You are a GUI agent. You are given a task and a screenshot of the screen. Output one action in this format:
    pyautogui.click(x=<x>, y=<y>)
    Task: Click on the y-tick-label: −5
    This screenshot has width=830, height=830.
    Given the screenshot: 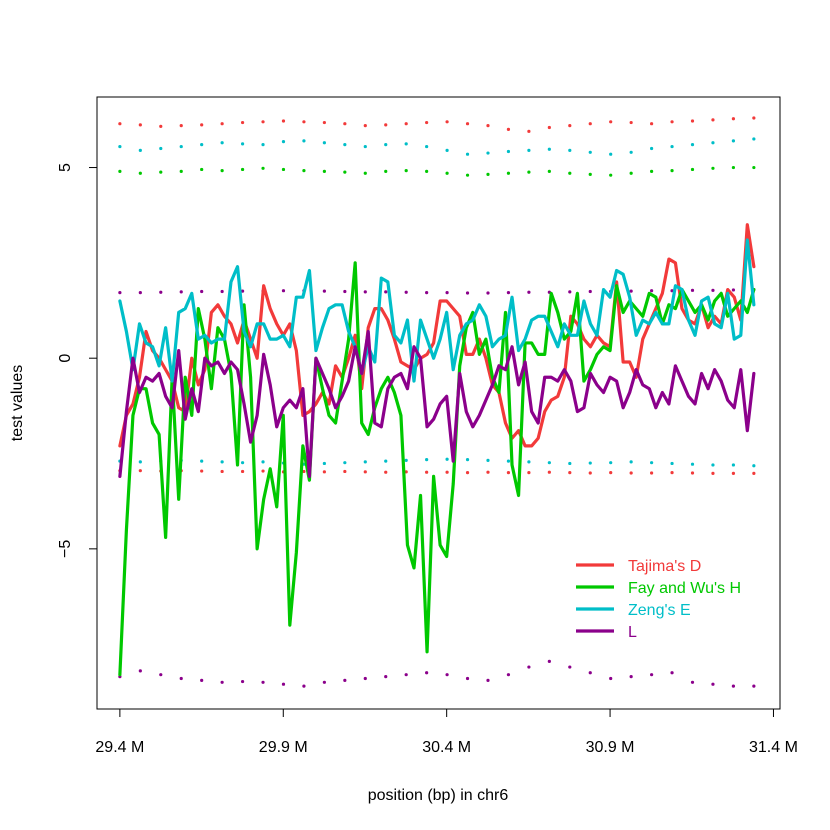 What is the action you would take?
    pyautogui.click(x=65, y=549)
    